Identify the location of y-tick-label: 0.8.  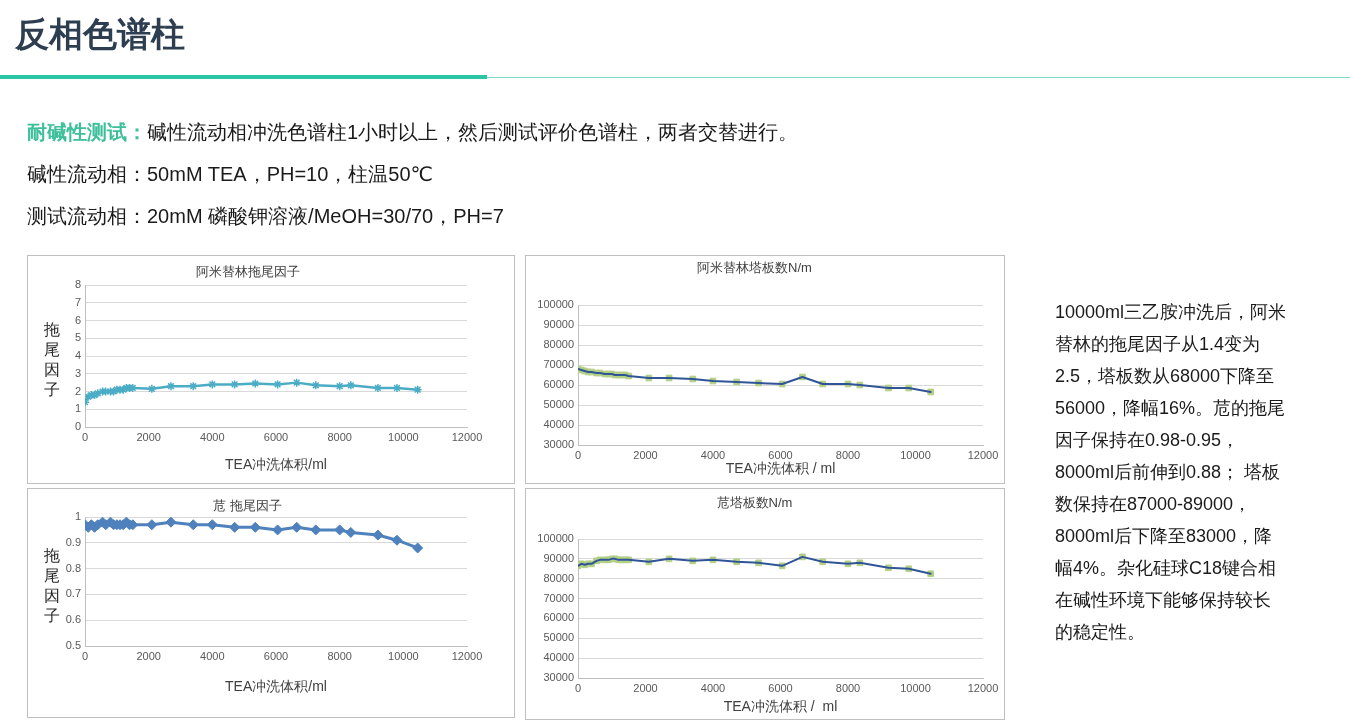
(73, 567).